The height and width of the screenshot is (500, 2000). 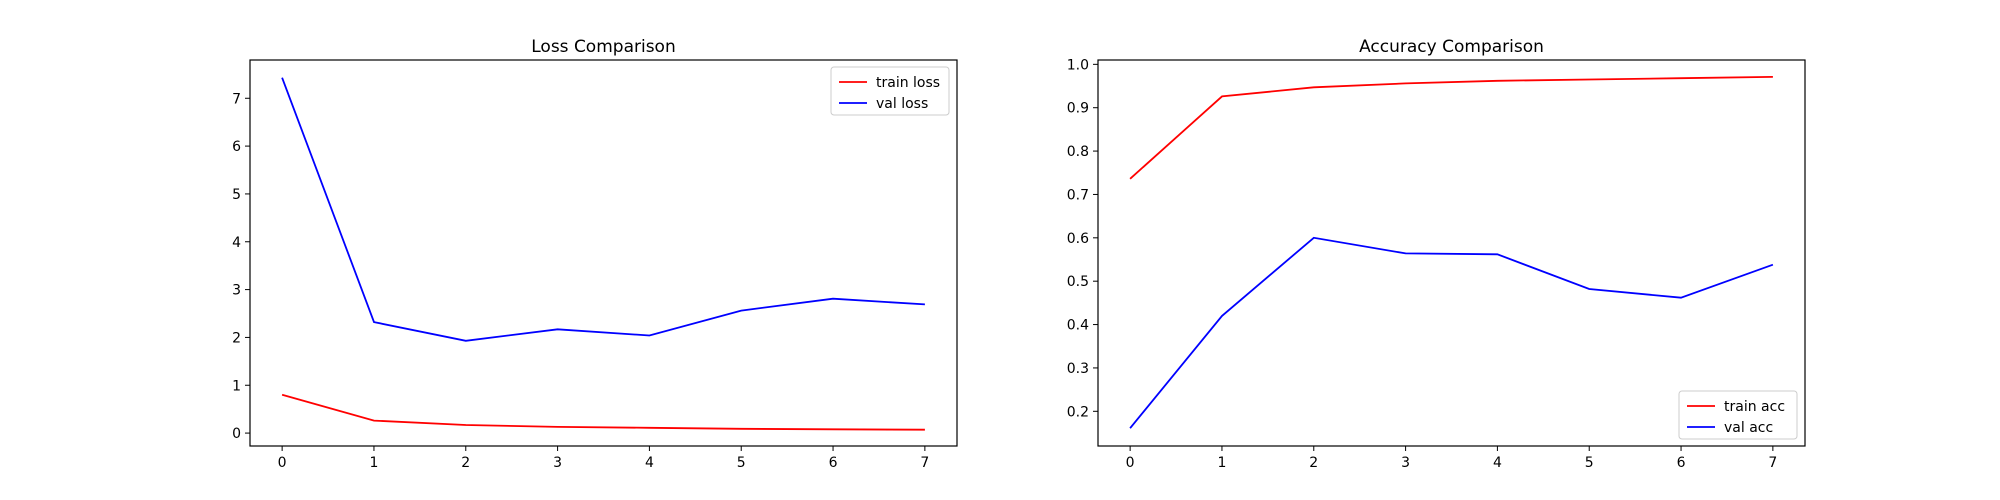 I want to click on y-tick-label: 4, so click(x=236, y=243).